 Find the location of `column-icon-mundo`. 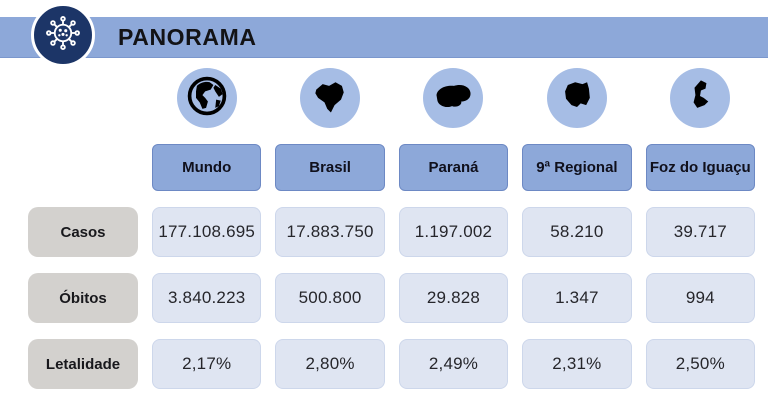

column-icon-mundo is located at coordinates (206, 98).